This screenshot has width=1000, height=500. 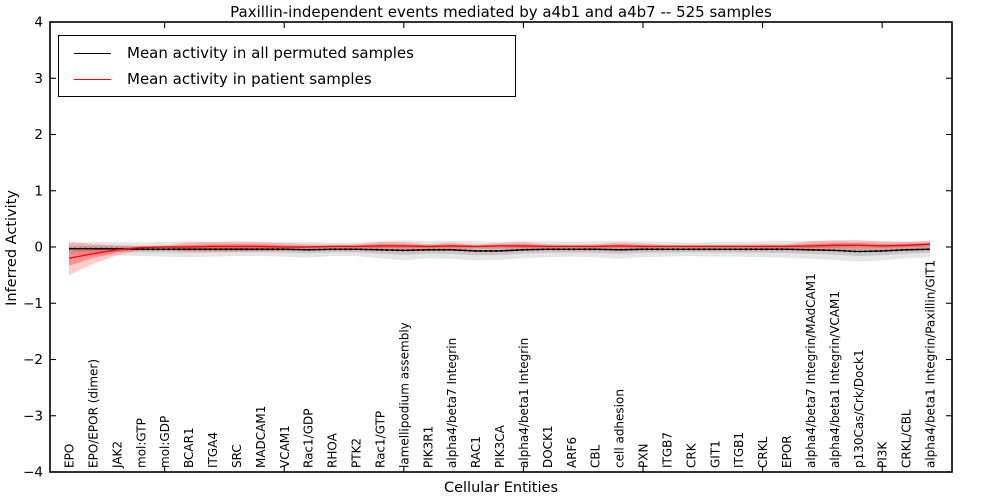 I want to click on x-tick-label: CRKL/CBL, so click(x=907, y=438).